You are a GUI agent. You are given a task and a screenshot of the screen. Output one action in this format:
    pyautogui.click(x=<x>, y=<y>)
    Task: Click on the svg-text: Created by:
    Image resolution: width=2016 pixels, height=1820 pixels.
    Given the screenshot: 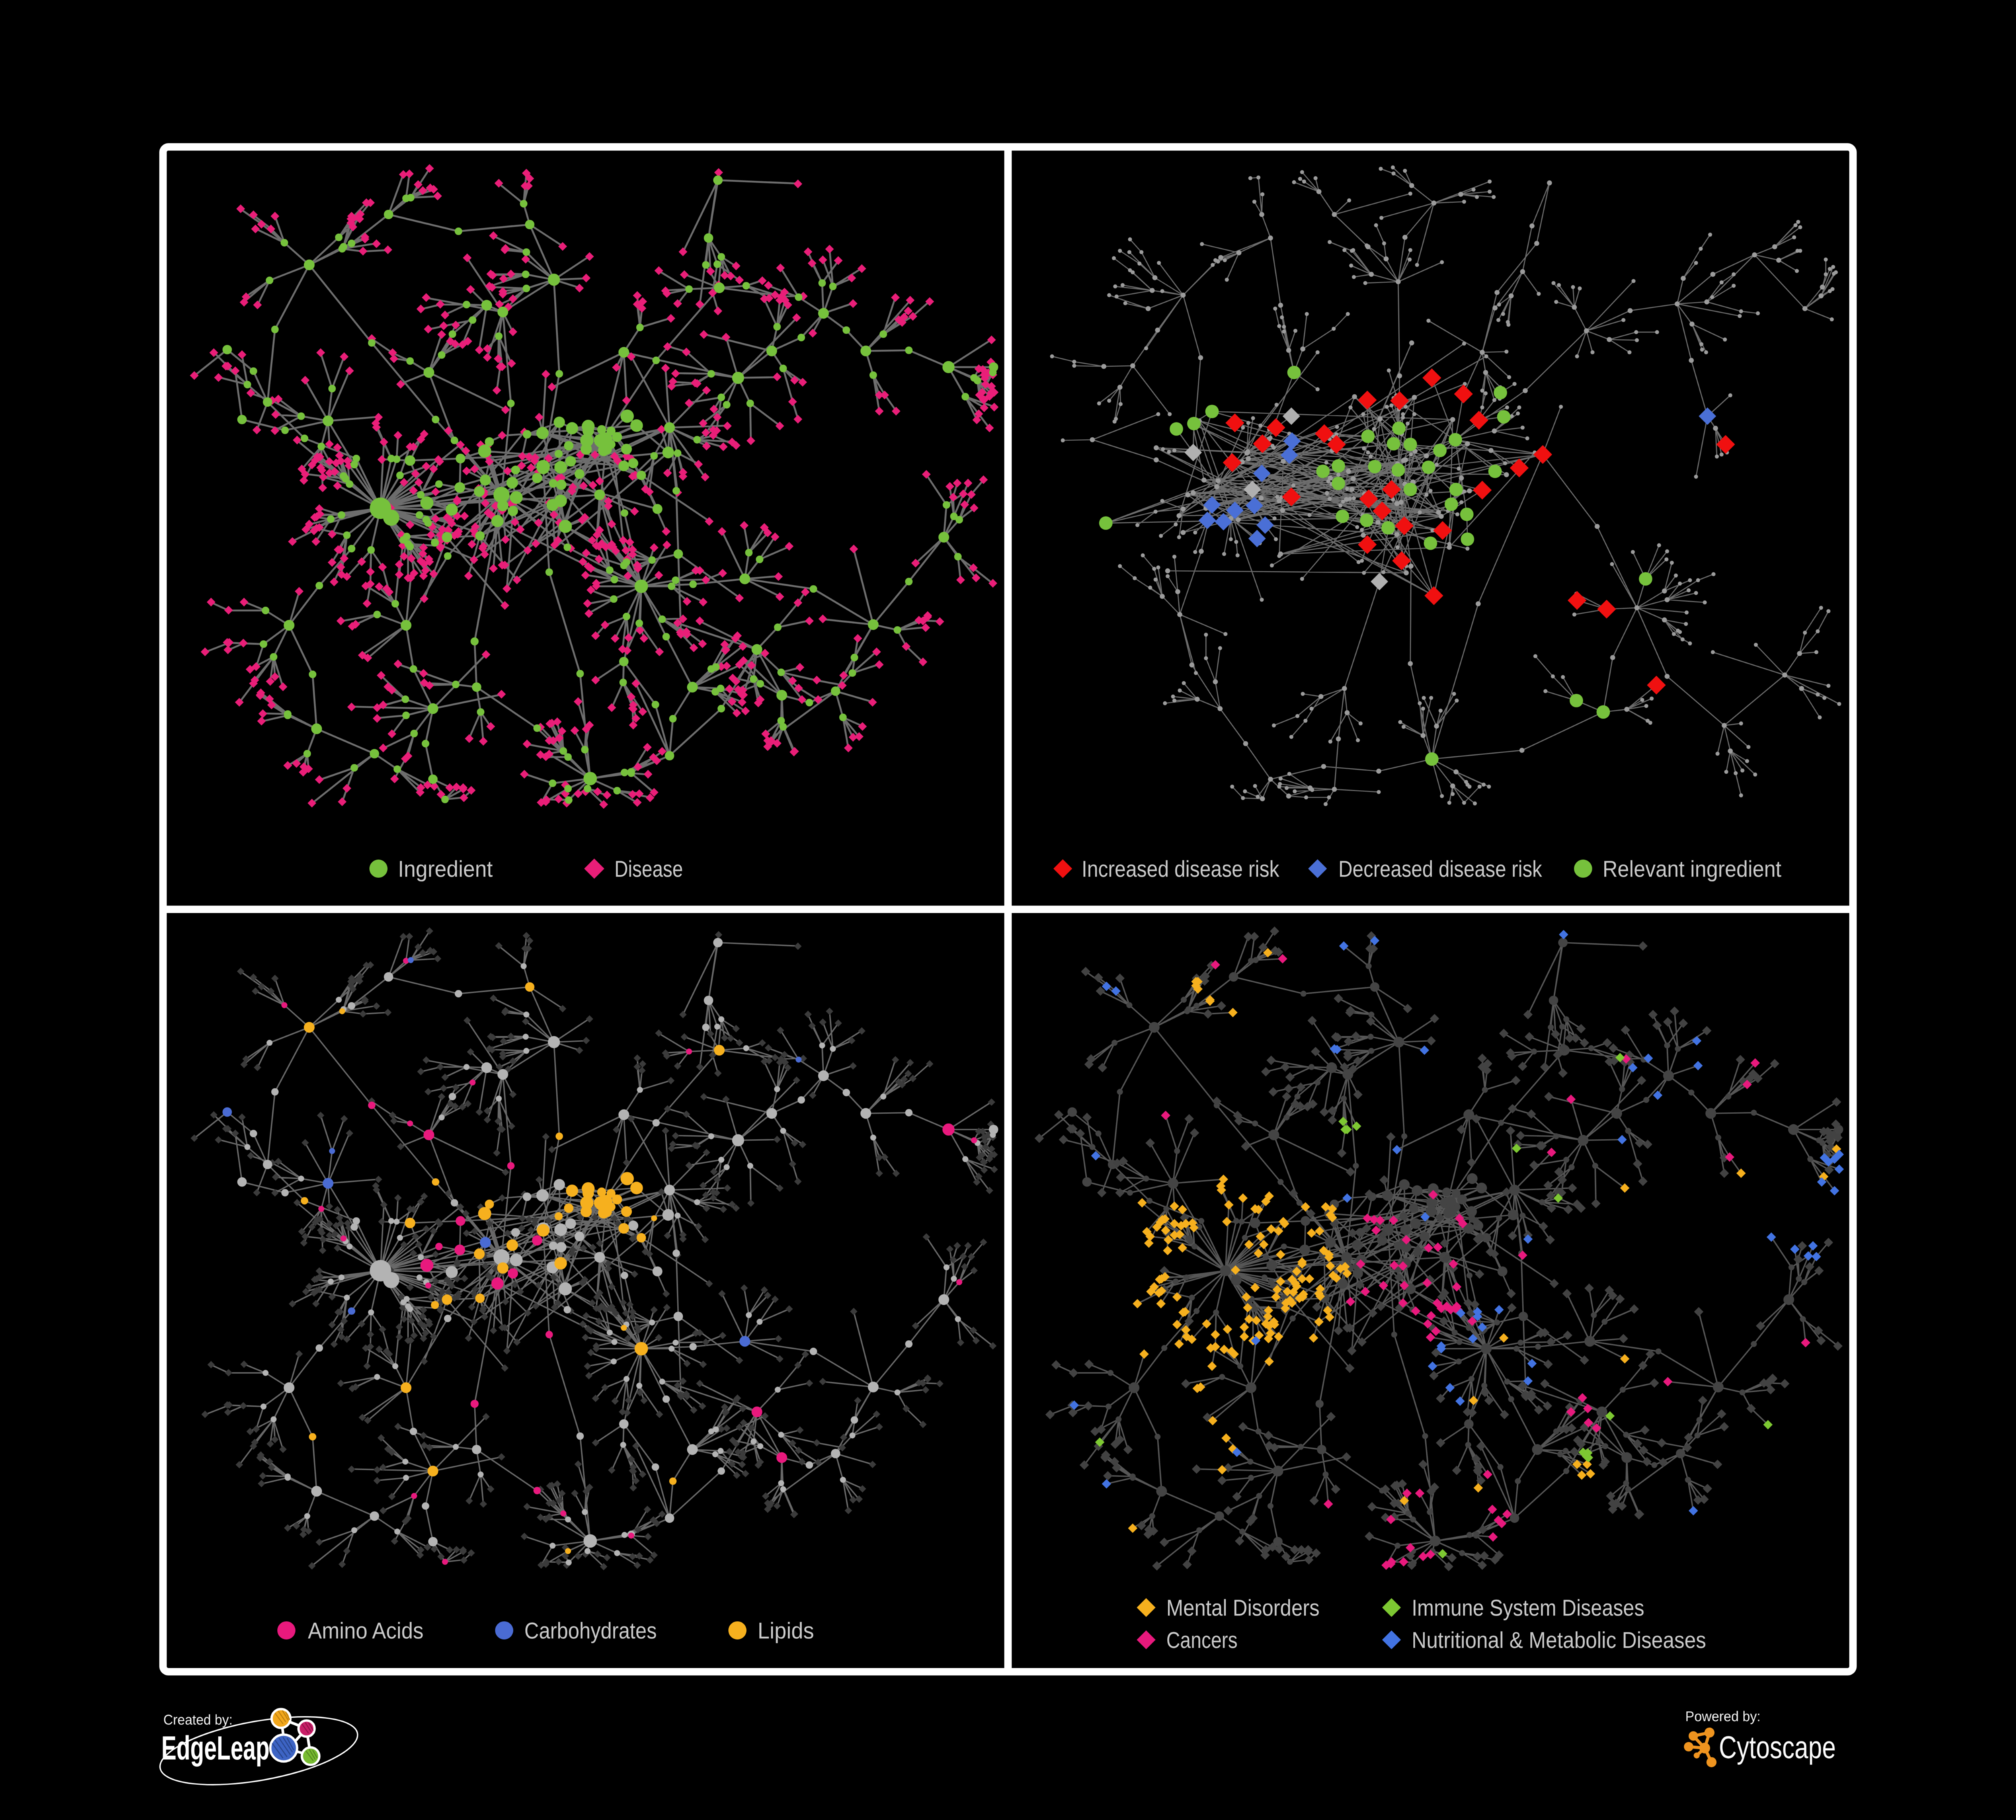 What is the action you would take?
    pyautogui.click(x=198, y=1720)
    